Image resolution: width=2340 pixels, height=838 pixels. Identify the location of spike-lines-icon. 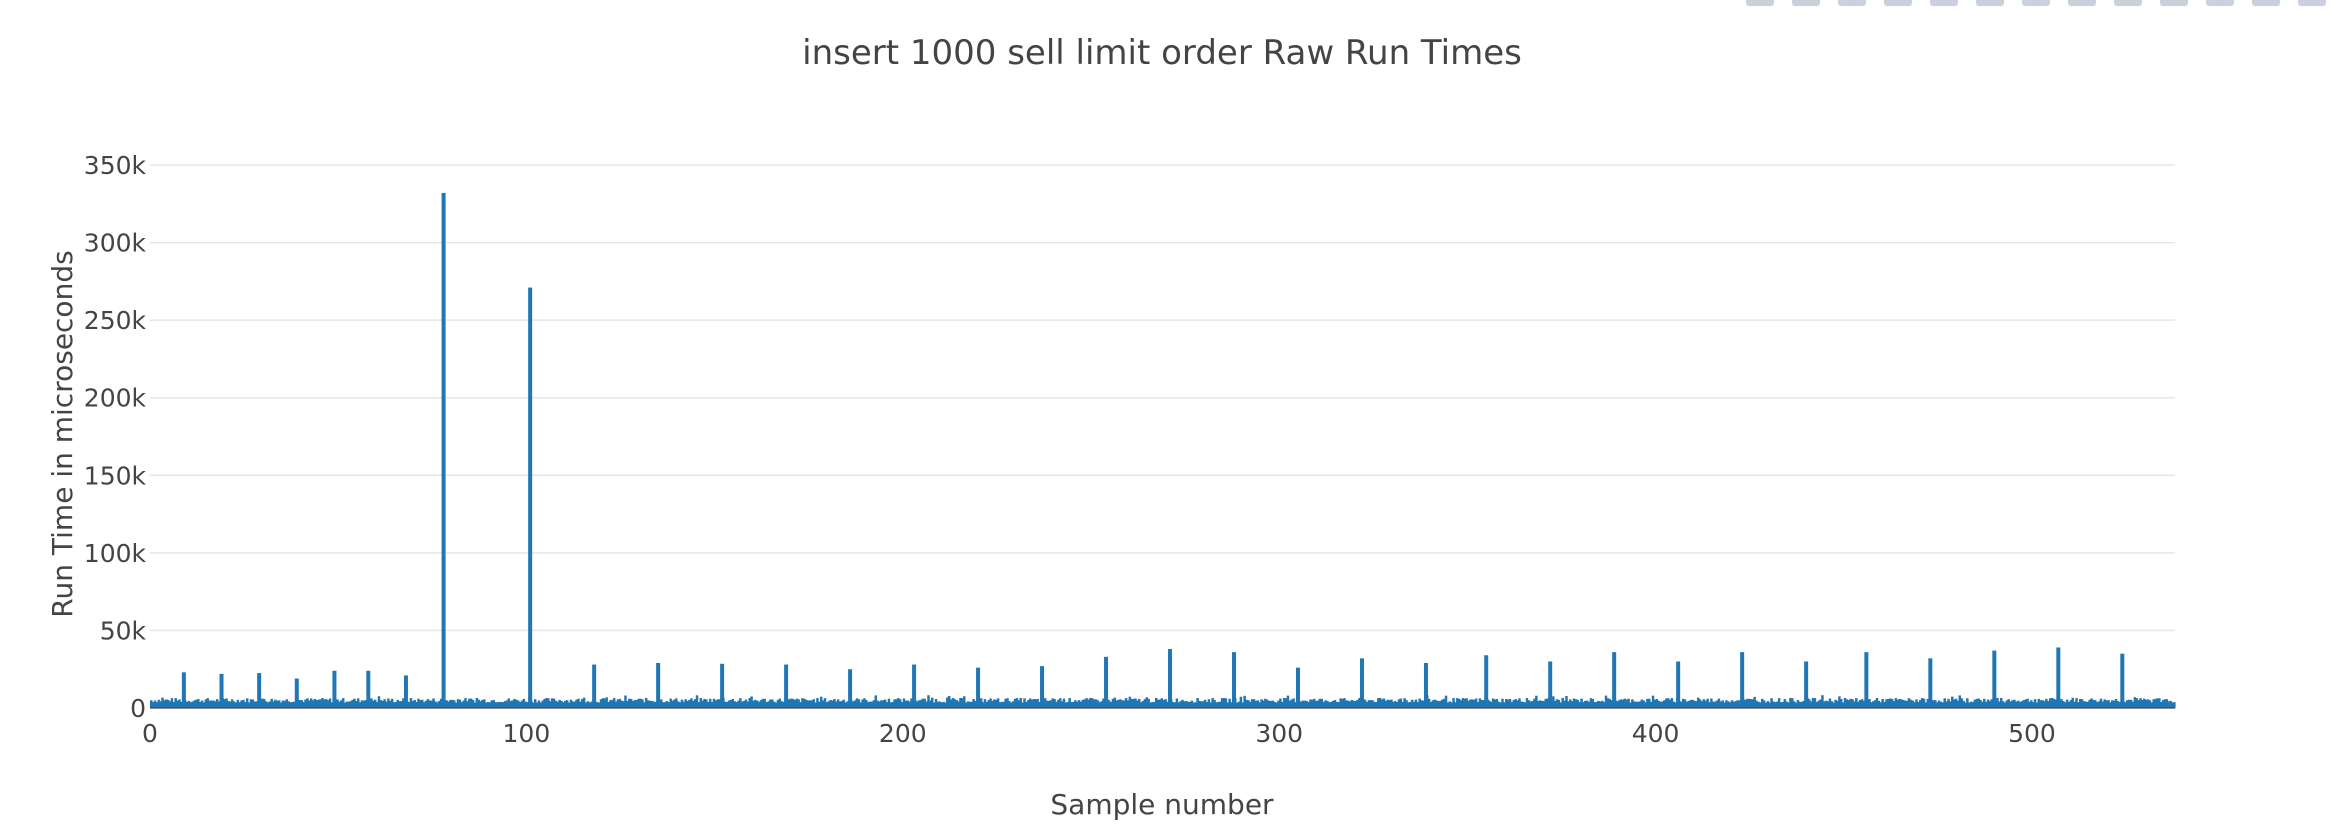
(2174, 3).